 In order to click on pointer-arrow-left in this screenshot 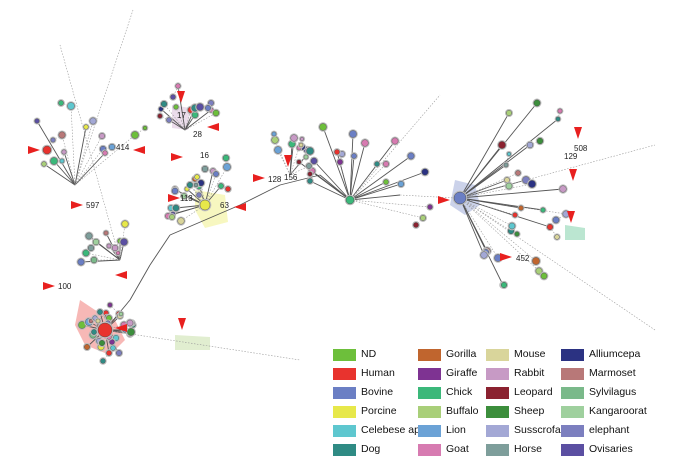, I will do `click(213, 127)`.